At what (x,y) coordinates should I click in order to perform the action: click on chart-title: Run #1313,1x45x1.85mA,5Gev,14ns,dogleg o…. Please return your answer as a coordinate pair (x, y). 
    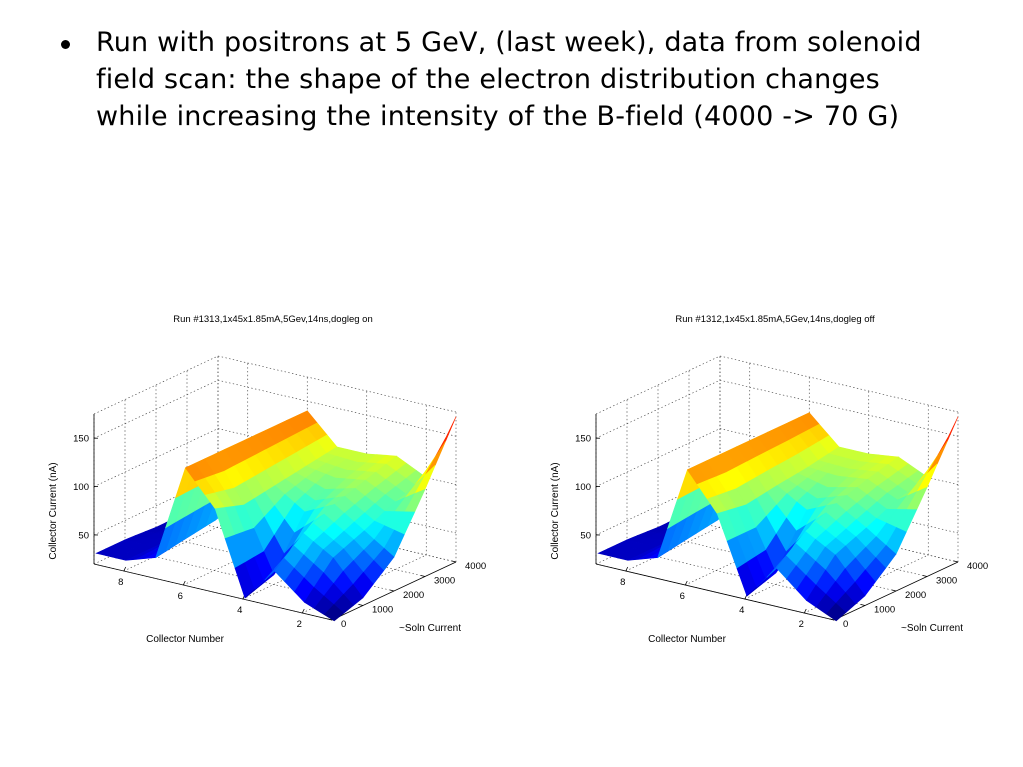
    Looking at the image, I should click on (272, 319).